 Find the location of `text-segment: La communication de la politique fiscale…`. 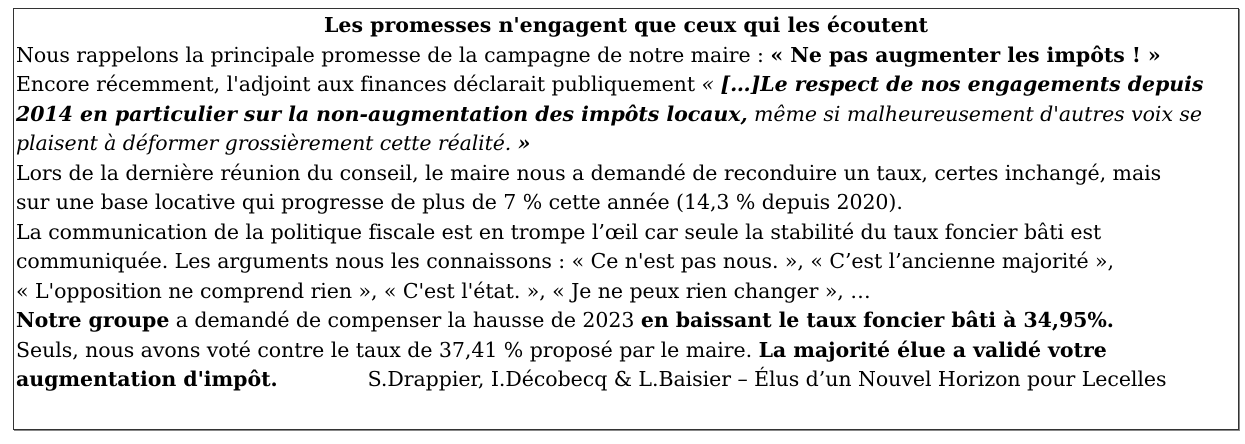

text-segment: La communication de la politique fiscale… is located at coordinates (559, 231).